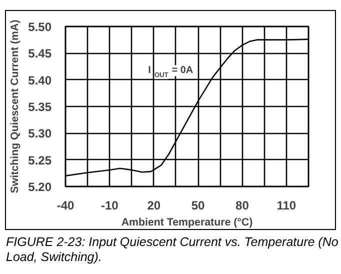  I want to click on x-tick-label: -10, so click(110, 205).